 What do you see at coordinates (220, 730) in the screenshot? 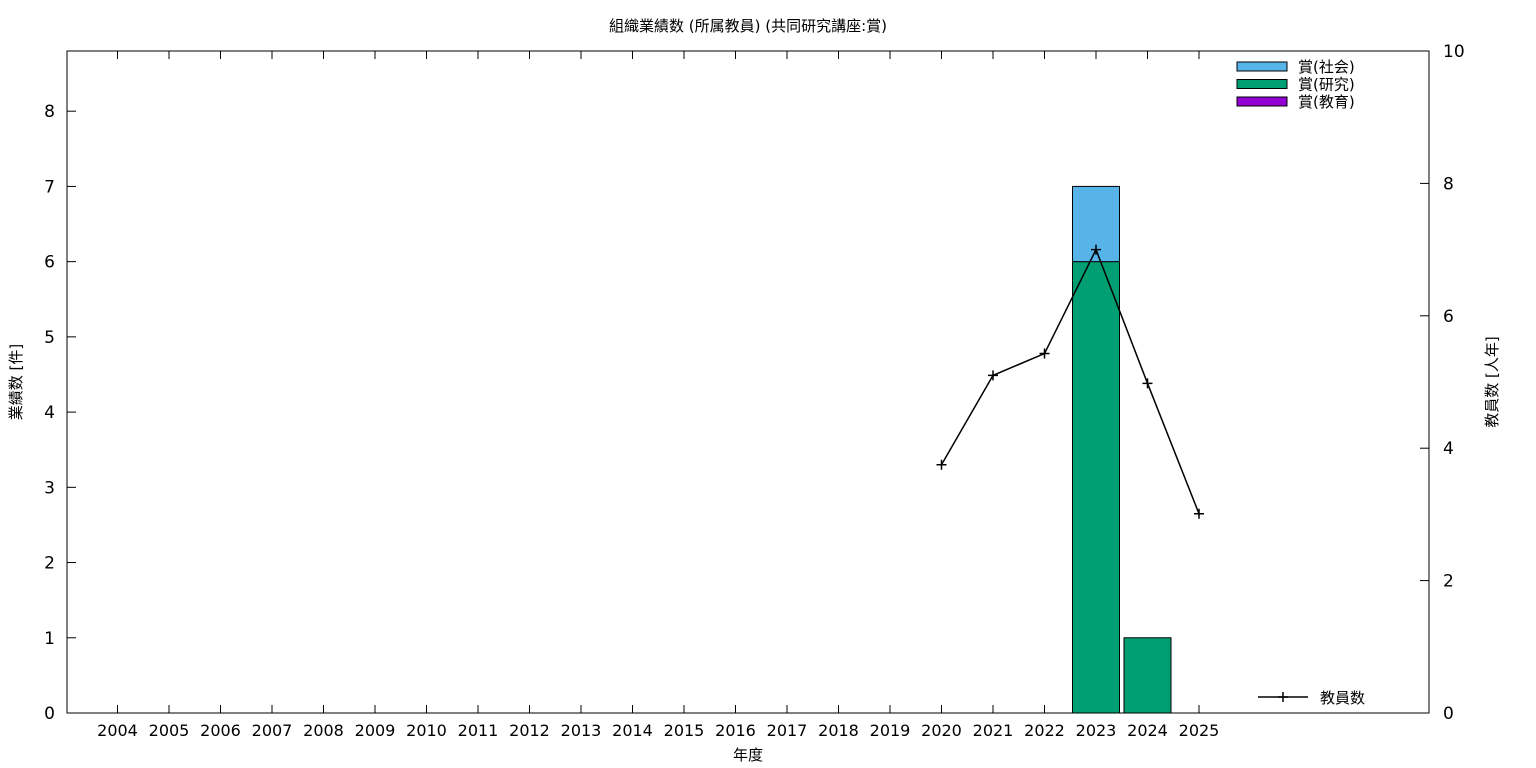
I see `x-tick-label: 2006` at bounding box center [220, 730].